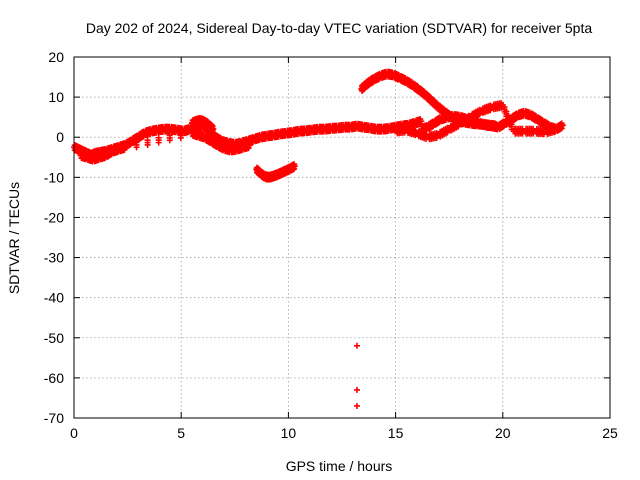 Image resolution: width=640 pixels, height=480 pixels. I want to click on y-tick-label: -50, so click(54, 338).